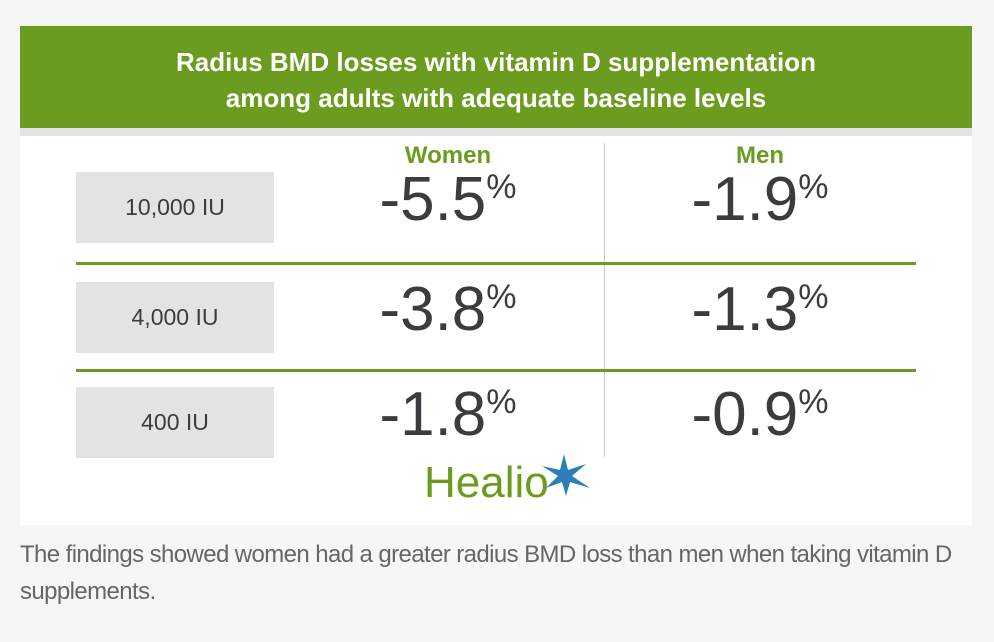 The image size is (994, 642). I want to click on column-header: Men, so click(760, 155).